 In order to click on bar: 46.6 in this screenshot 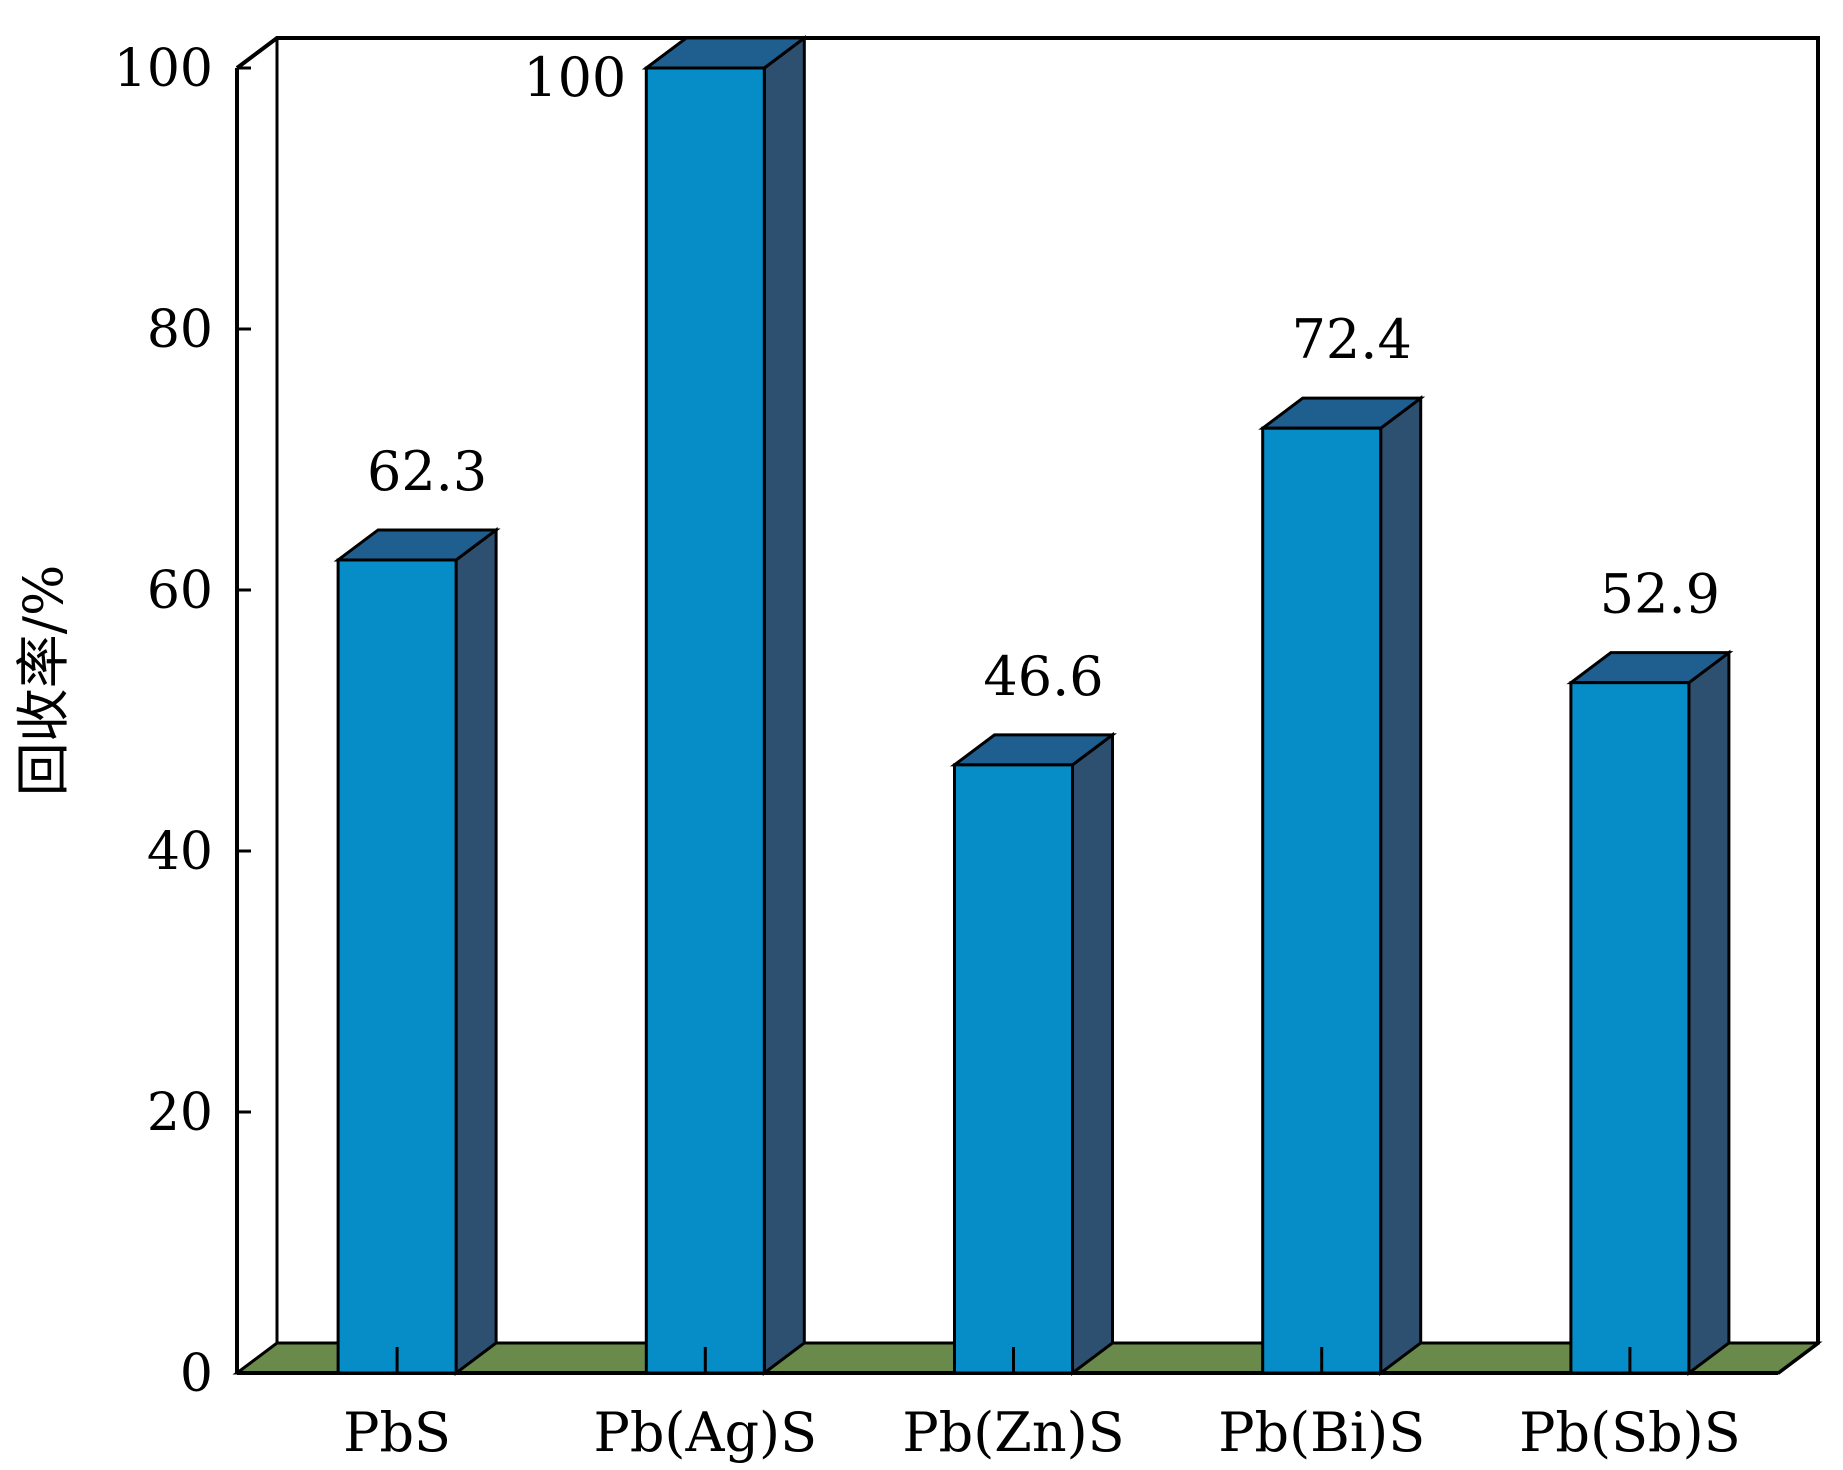, I will do `click(1033, 1010)`.